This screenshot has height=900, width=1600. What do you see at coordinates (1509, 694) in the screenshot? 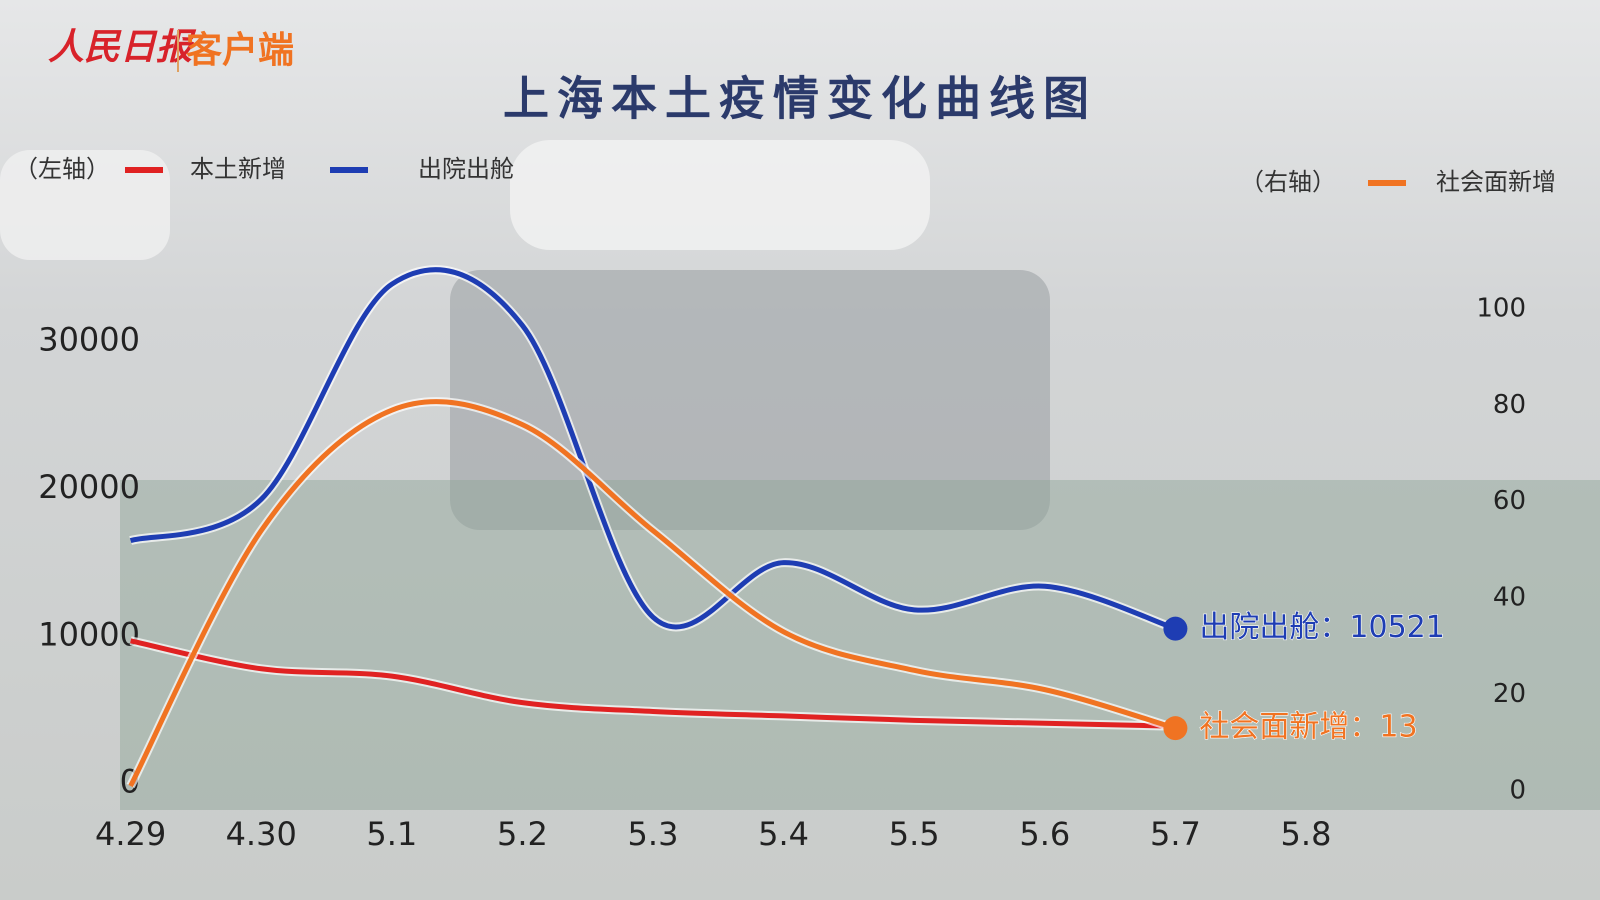
I see `y2-tick-label: 20` at bounding box center [1509, 694].